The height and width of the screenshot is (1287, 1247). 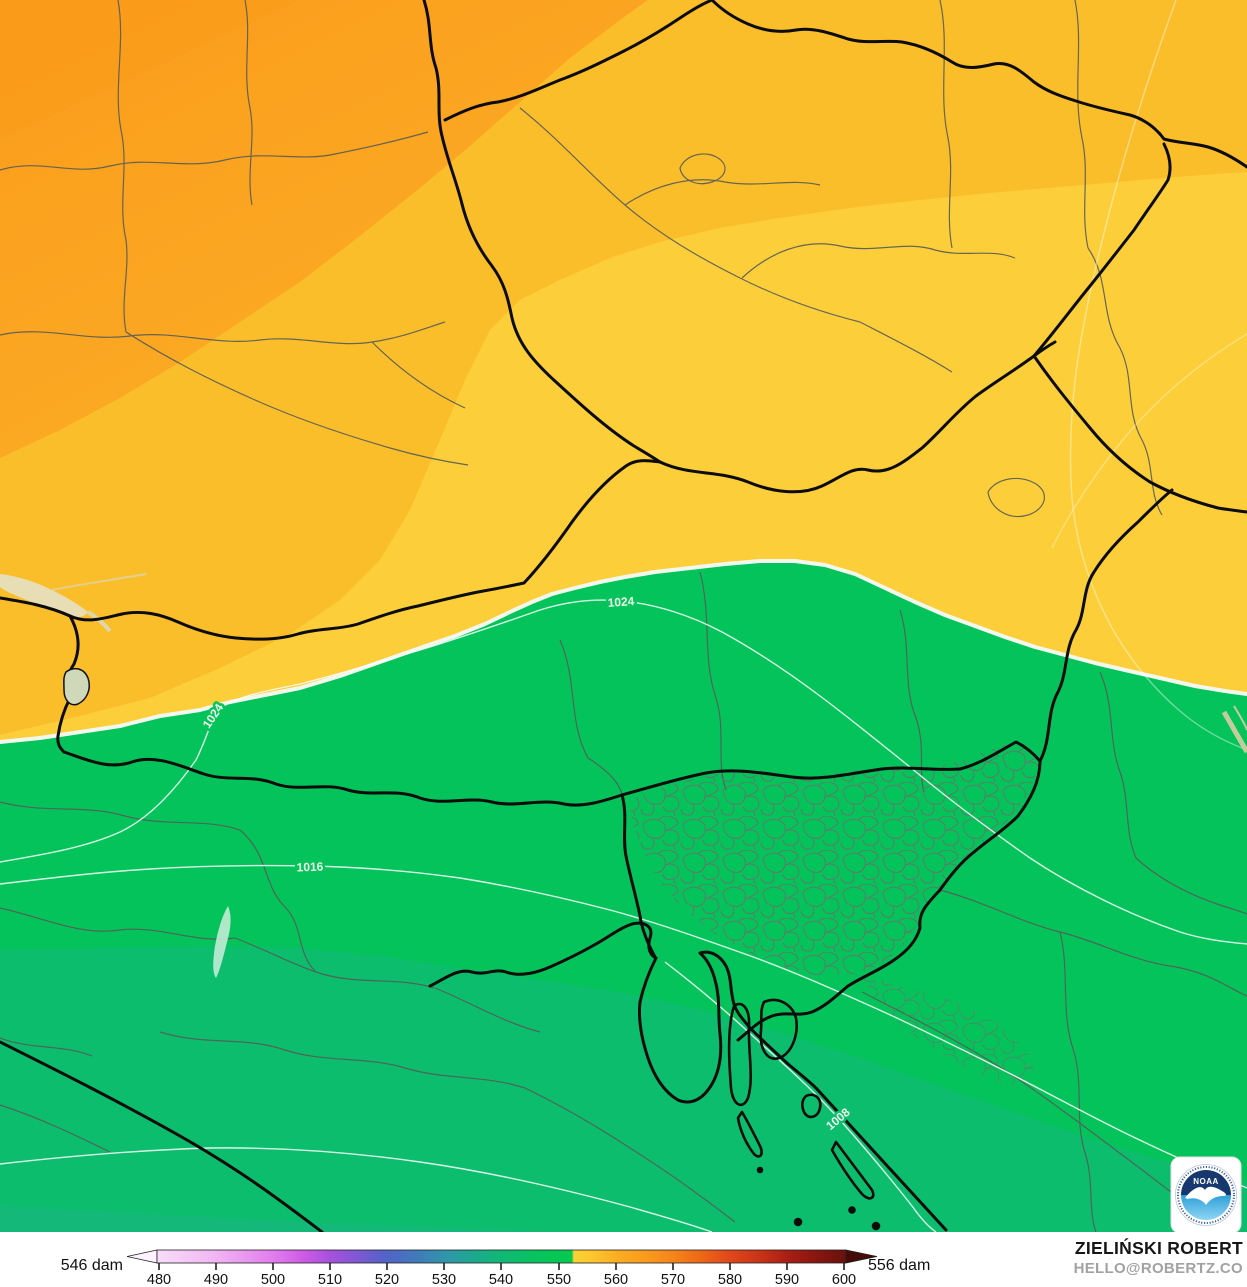 I want to click on border-slovenia-croatia, so click(x=889, y=900).